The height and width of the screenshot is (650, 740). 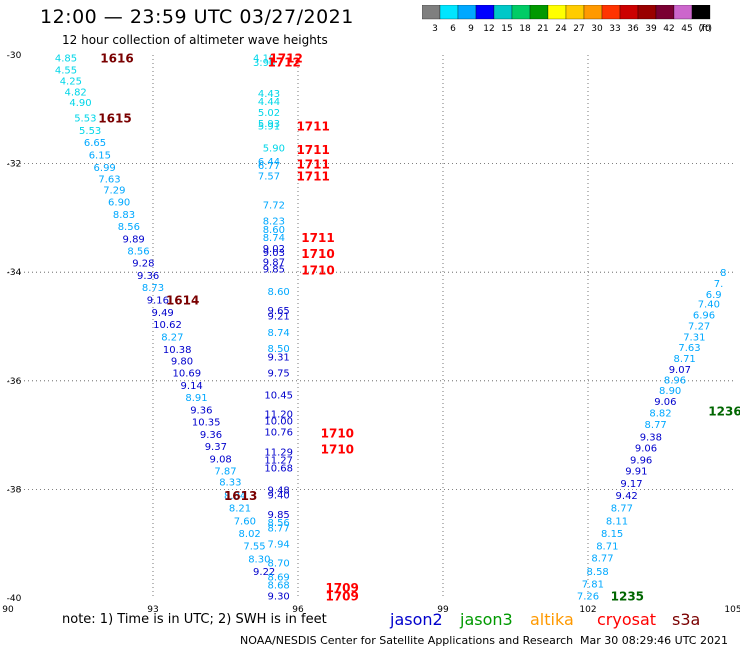 What do you see at coordinates (269, 166) in the screenshot?
I see `swh-value-label: 6.77` at bounding box center [269, 166].